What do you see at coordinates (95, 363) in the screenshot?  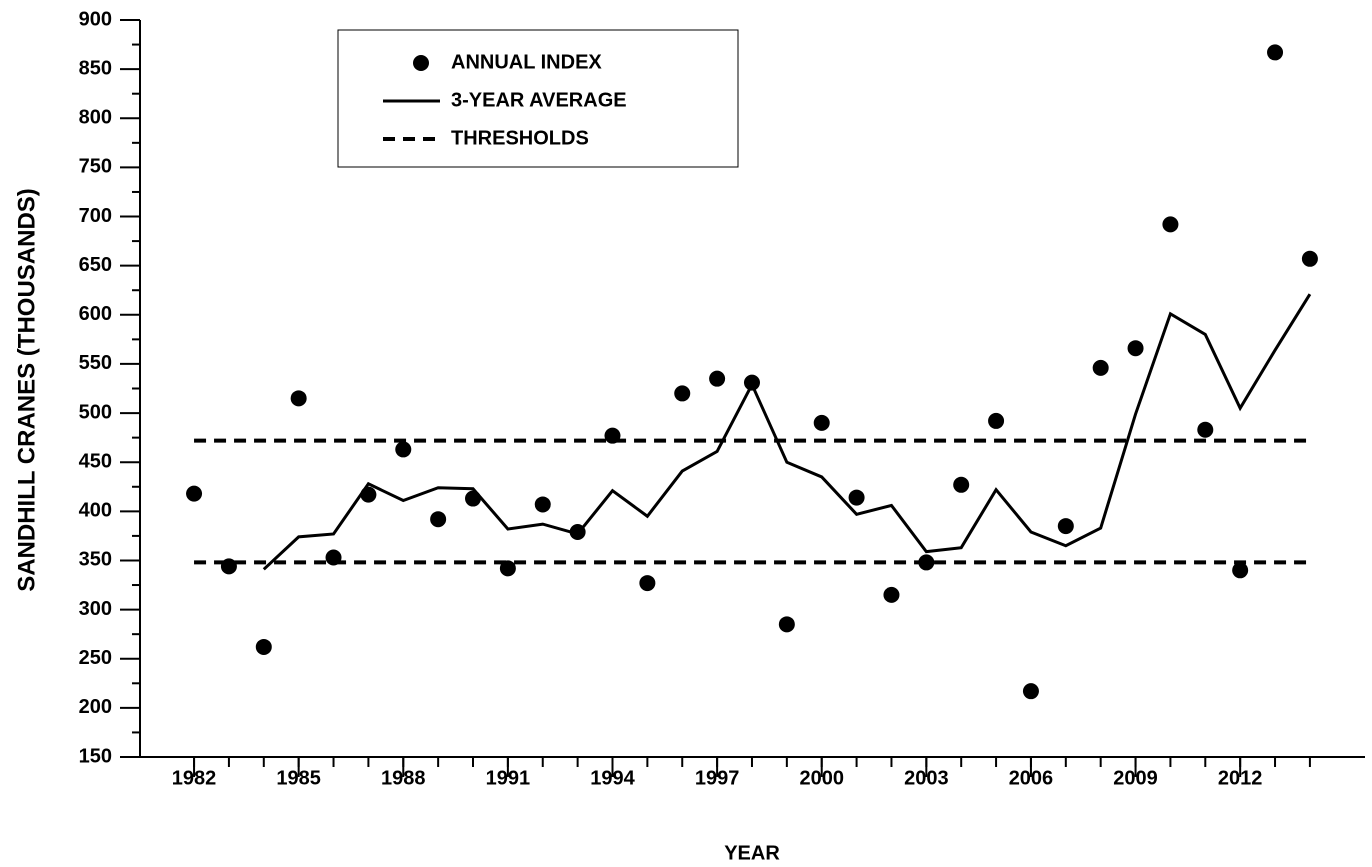 I see `y-tick-label: 550` at bounding box center [95, 363].